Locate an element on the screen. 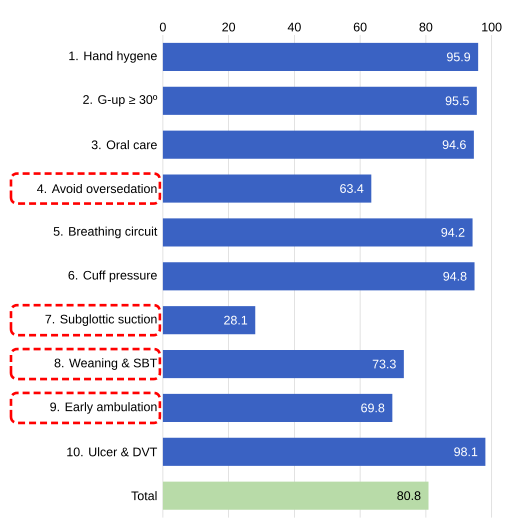 This screenshot has width=505, height=518. x-tick-label: 80 is located at coordinates (425, 27).